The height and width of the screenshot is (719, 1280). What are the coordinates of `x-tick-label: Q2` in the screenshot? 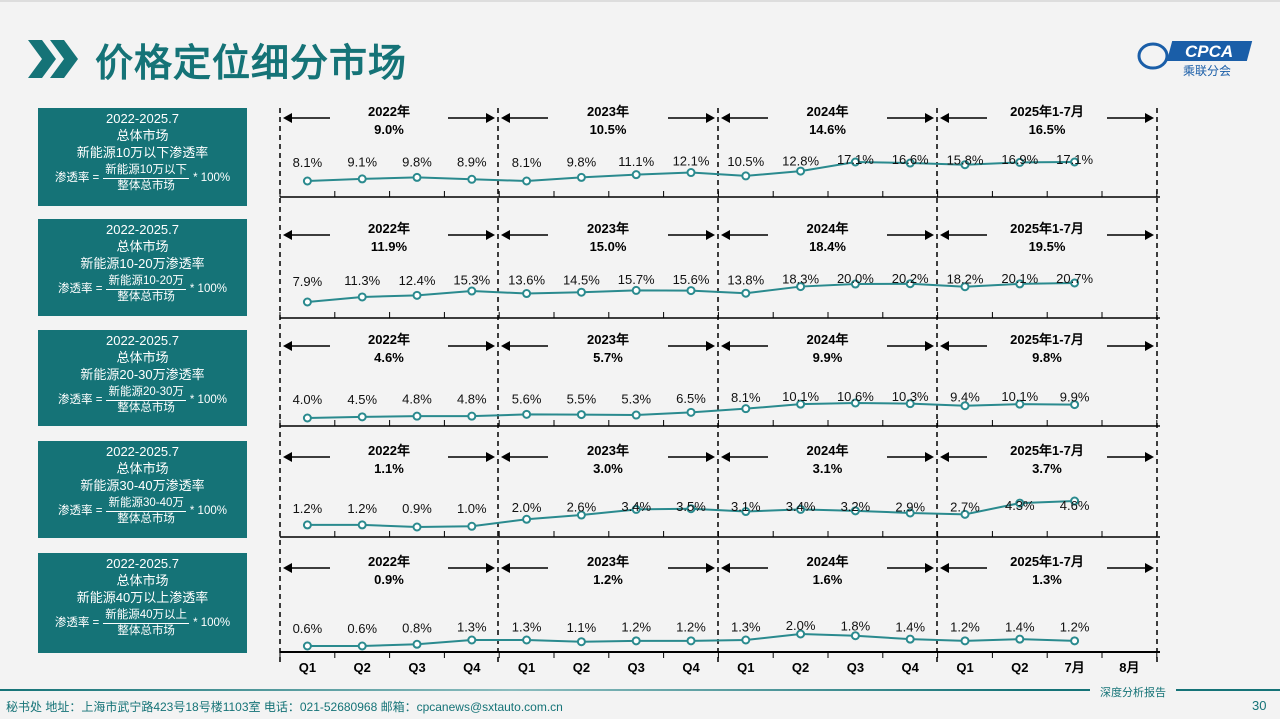 It's located at (362, 667).